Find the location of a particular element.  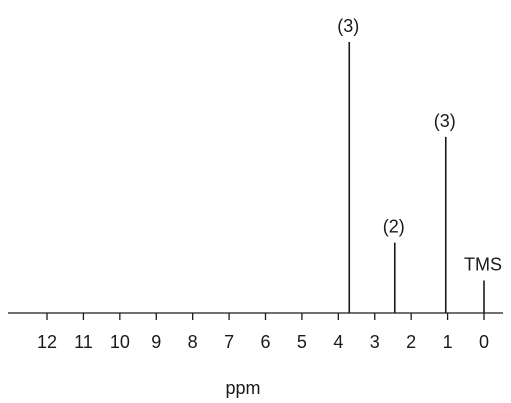

x-tick-label-3: 3 is located at coordinates (375, 342).